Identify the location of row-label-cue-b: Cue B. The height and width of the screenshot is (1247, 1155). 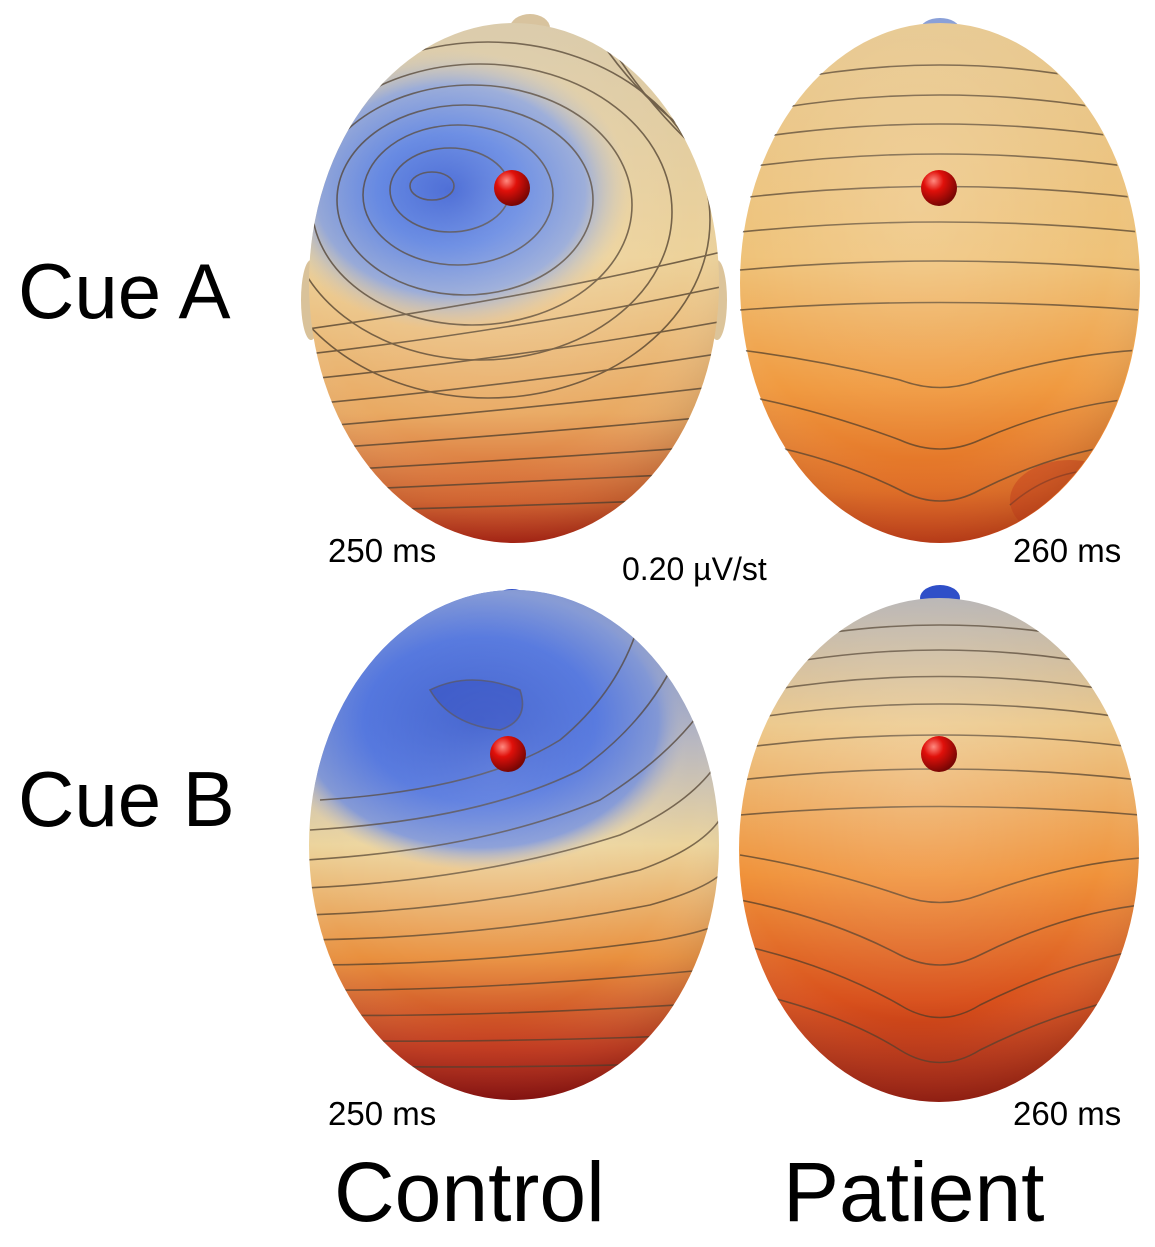
(126, 799).